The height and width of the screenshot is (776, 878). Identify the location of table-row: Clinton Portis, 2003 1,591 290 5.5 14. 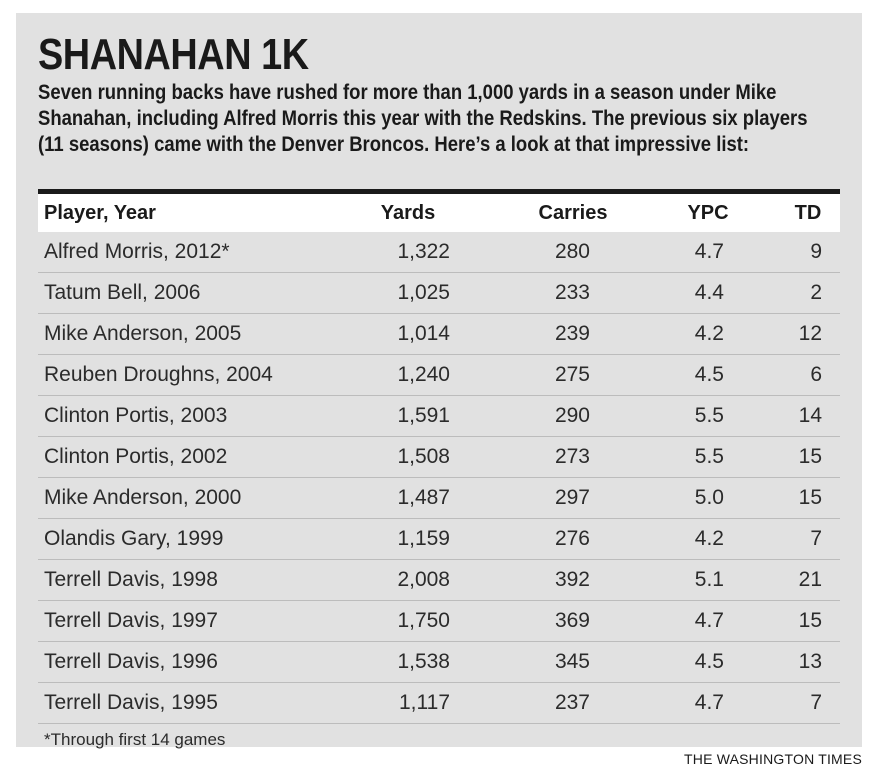
(439, 416).